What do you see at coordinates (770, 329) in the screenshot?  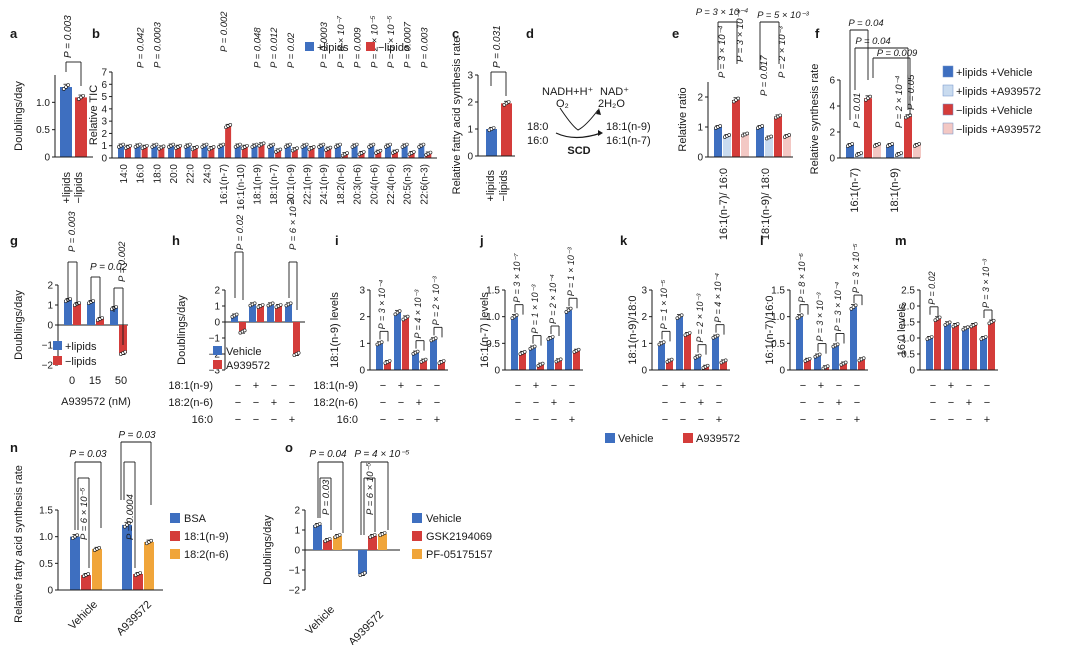 I see `y-axis-label: 16:1(n-7)/16:0` at bounding box center [770, 329].